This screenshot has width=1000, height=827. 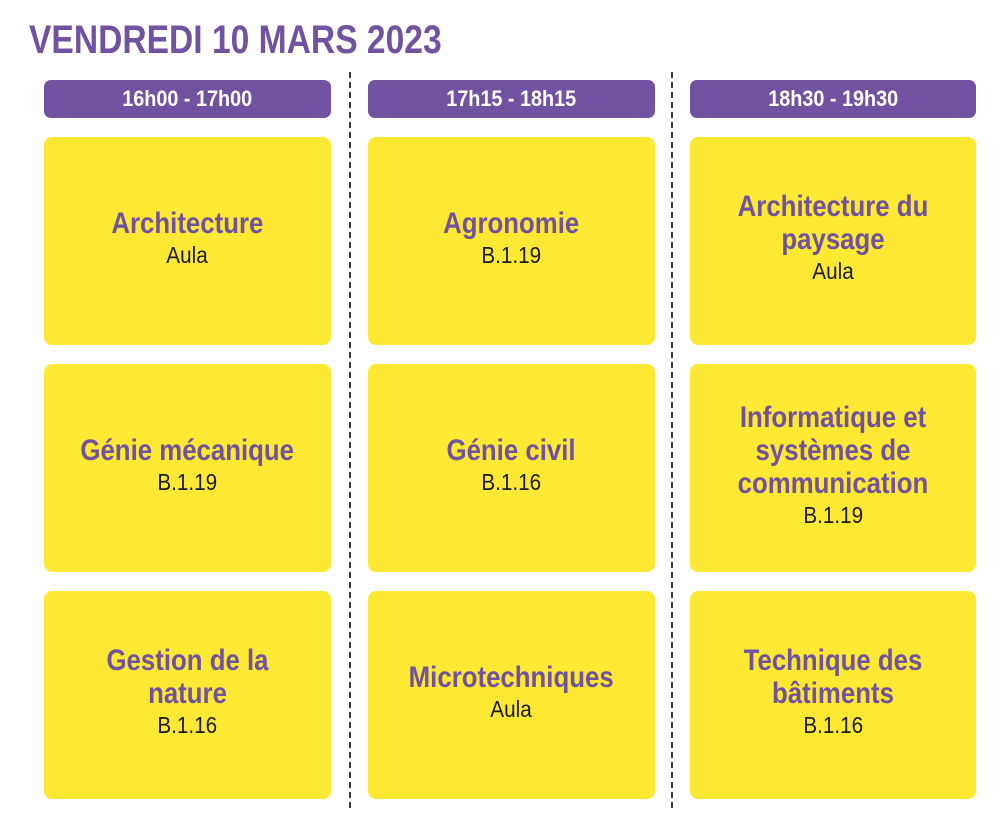 I want to click on time-slot-label: 17h15 - 18h15, so click(x=511, y=98).